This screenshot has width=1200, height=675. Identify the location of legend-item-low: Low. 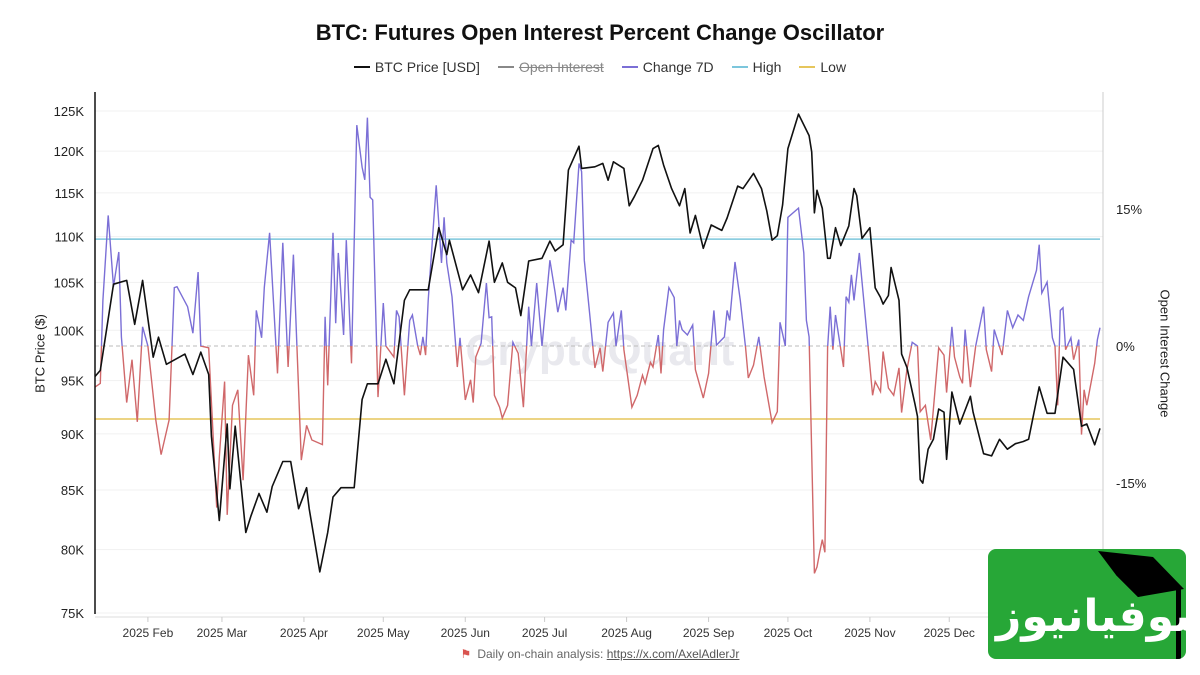
(822, 67).